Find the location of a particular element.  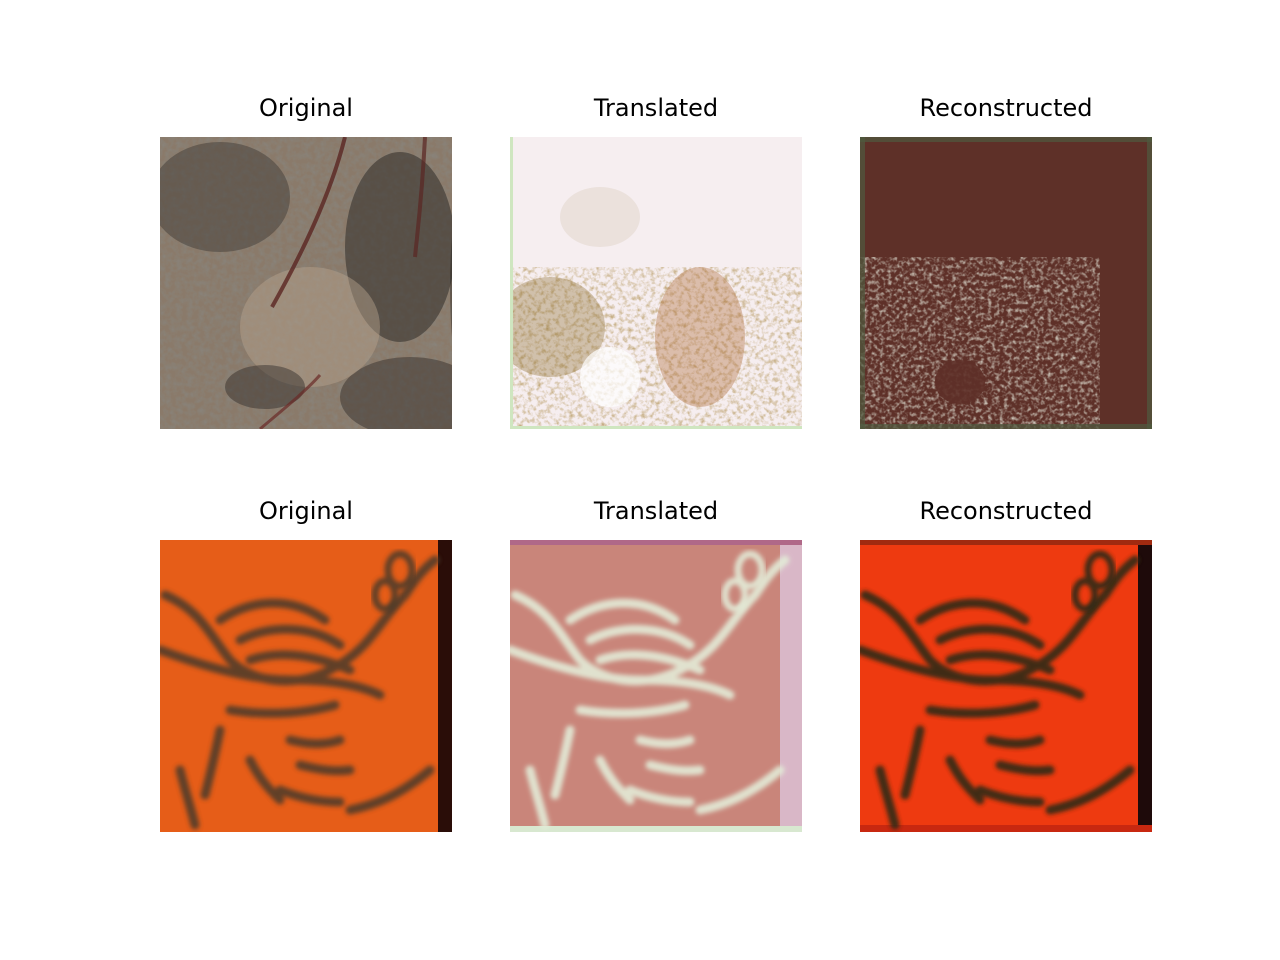

panel-title-reconstructed-row2: Reconstructed is located at coordinates (1006, 511).